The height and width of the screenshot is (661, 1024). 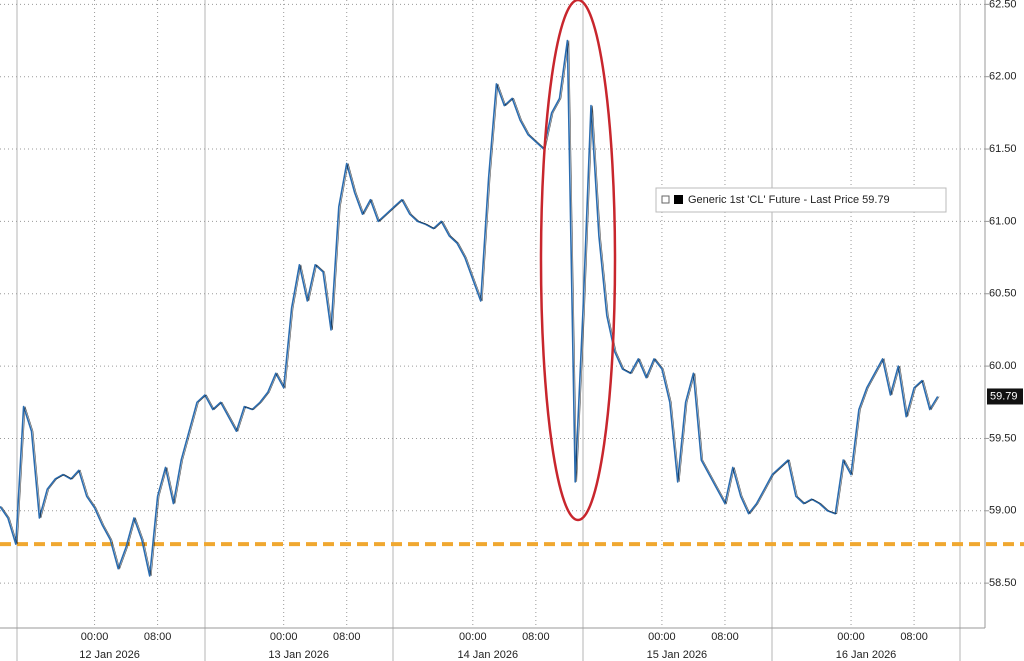 I want to click on y-tick-label: 61.50, so click(x=1003, y=149).